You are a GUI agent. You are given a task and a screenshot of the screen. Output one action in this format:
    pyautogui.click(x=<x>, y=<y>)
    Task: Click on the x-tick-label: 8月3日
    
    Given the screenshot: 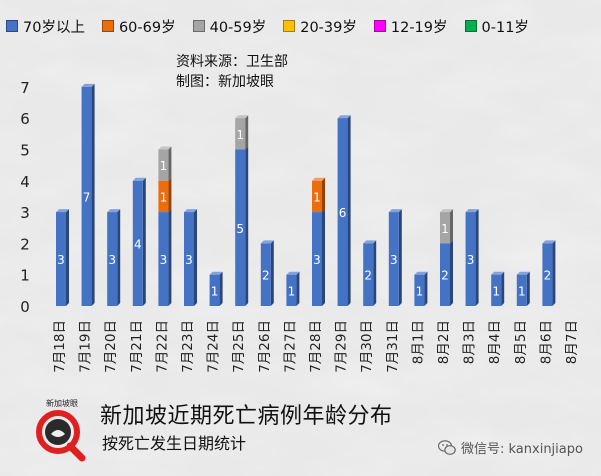 What is the action you would take?
    pyautogui.click(x=470, y=342)
    